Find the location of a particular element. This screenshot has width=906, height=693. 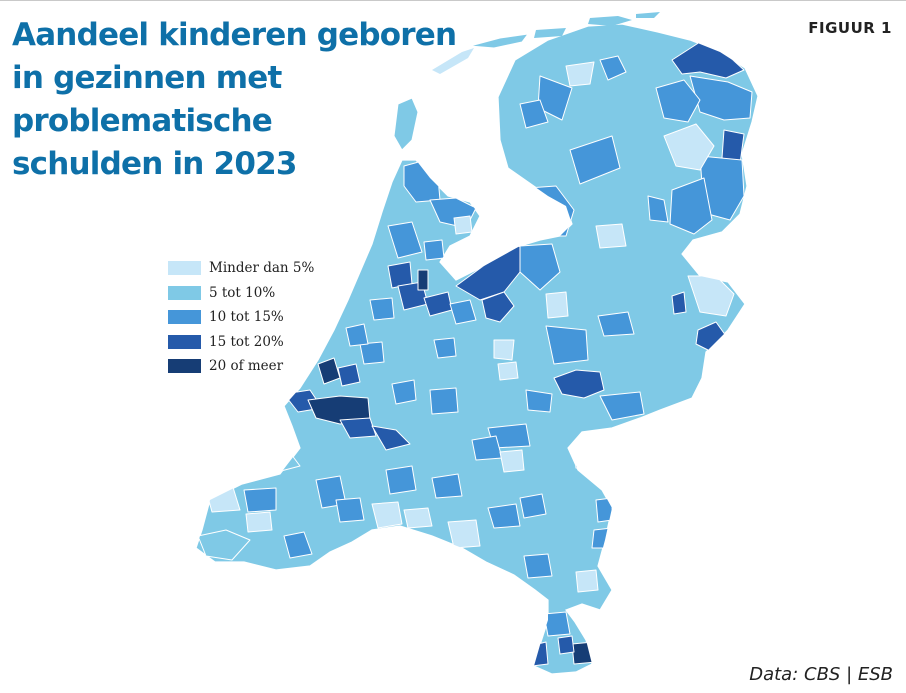

region-apeldoorn is located at coordinates (567, 345).